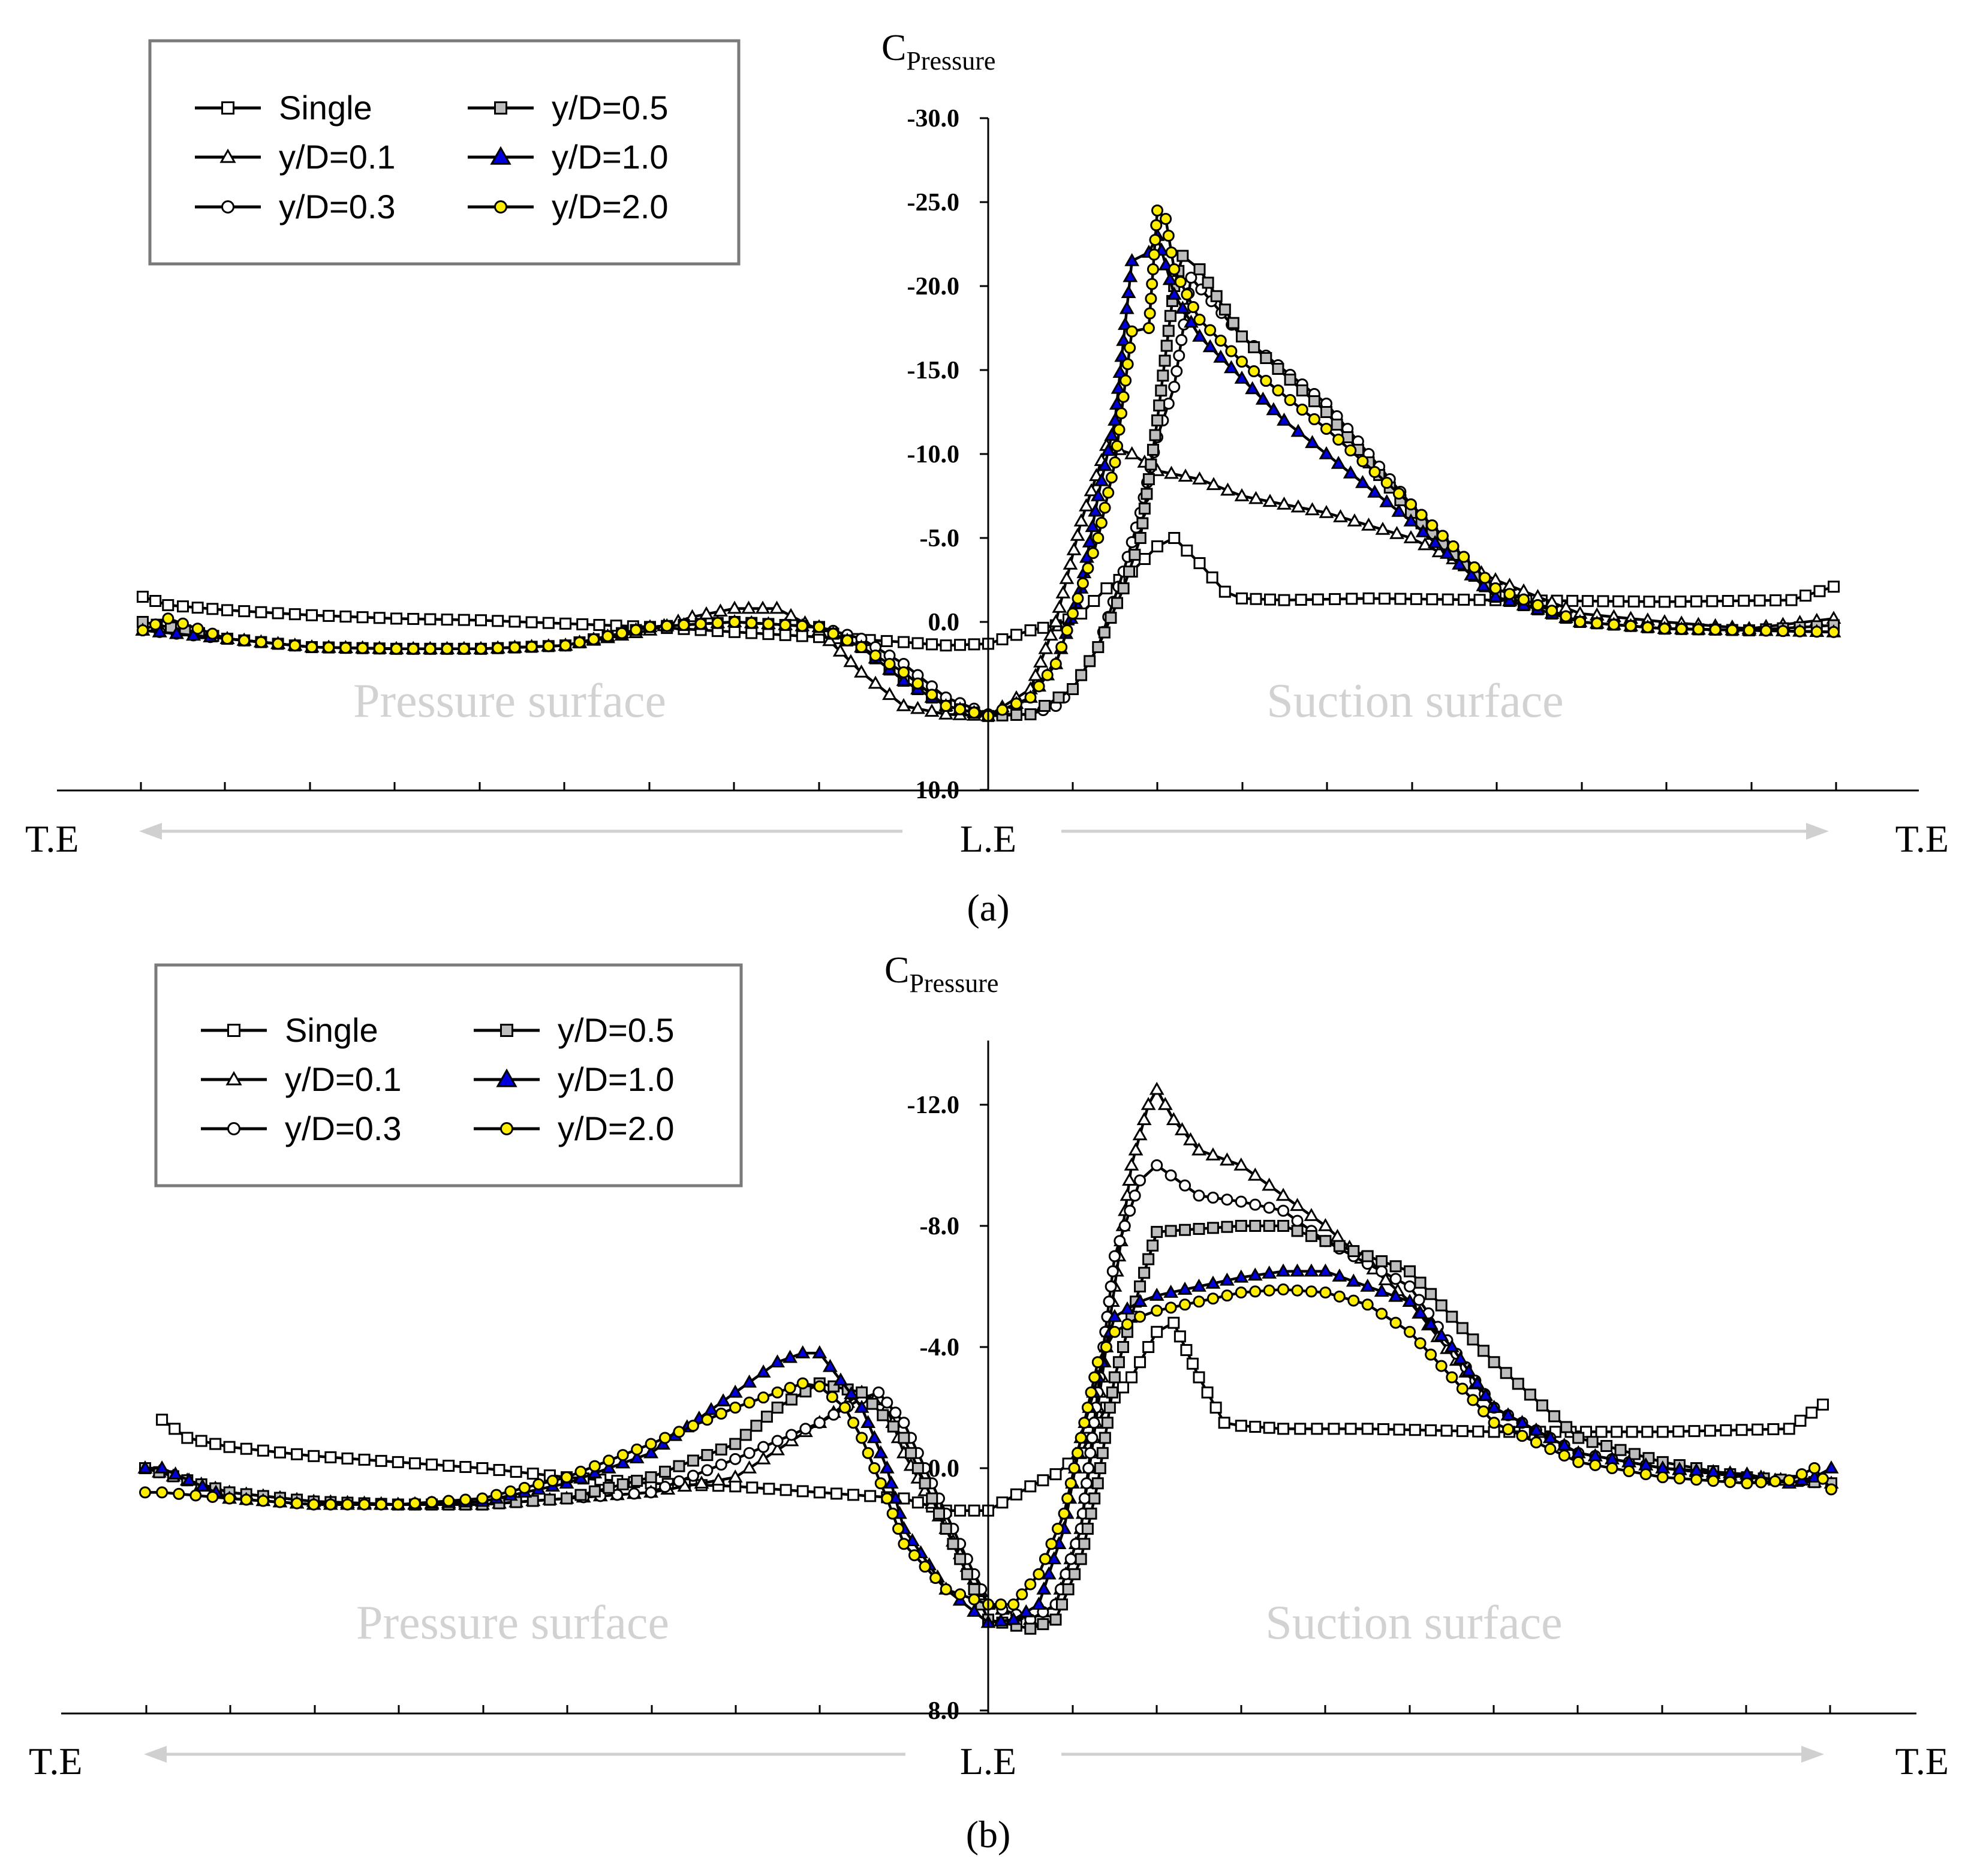 Image resolution: width=1968 pixels, height=1876 pixels. Describe the element at coordinates (947, 455) in the screenshot. I see `y-ticks-a: -30.0 -25.0 -20.0 -15.0 -10.0 -5.0 0.0 10.0` at that location.